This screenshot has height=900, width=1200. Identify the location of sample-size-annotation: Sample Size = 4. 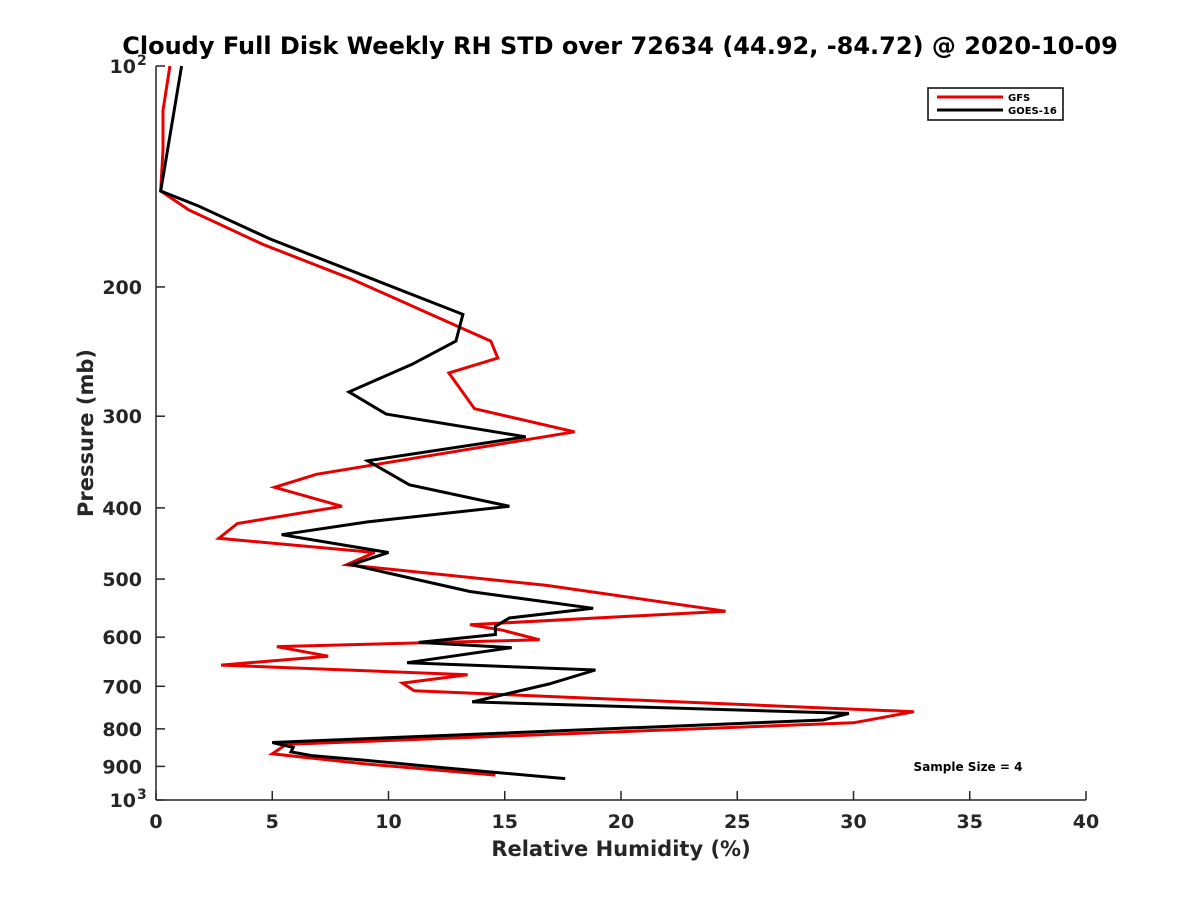
(968, 767).